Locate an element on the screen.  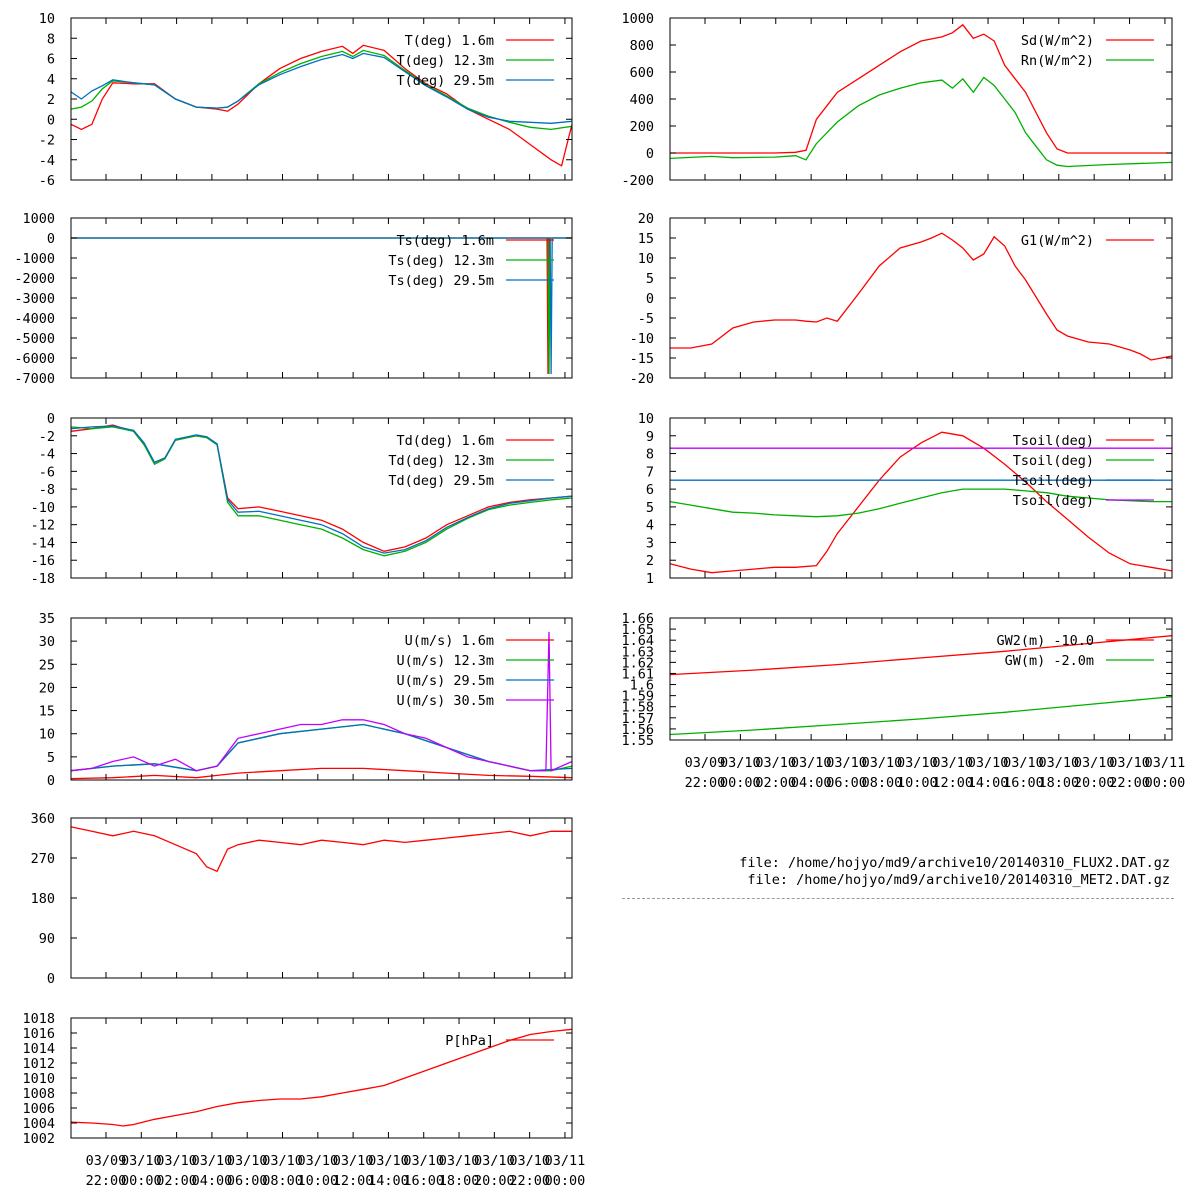
y-tick-label: -6 is located at coordinates (47, 181).